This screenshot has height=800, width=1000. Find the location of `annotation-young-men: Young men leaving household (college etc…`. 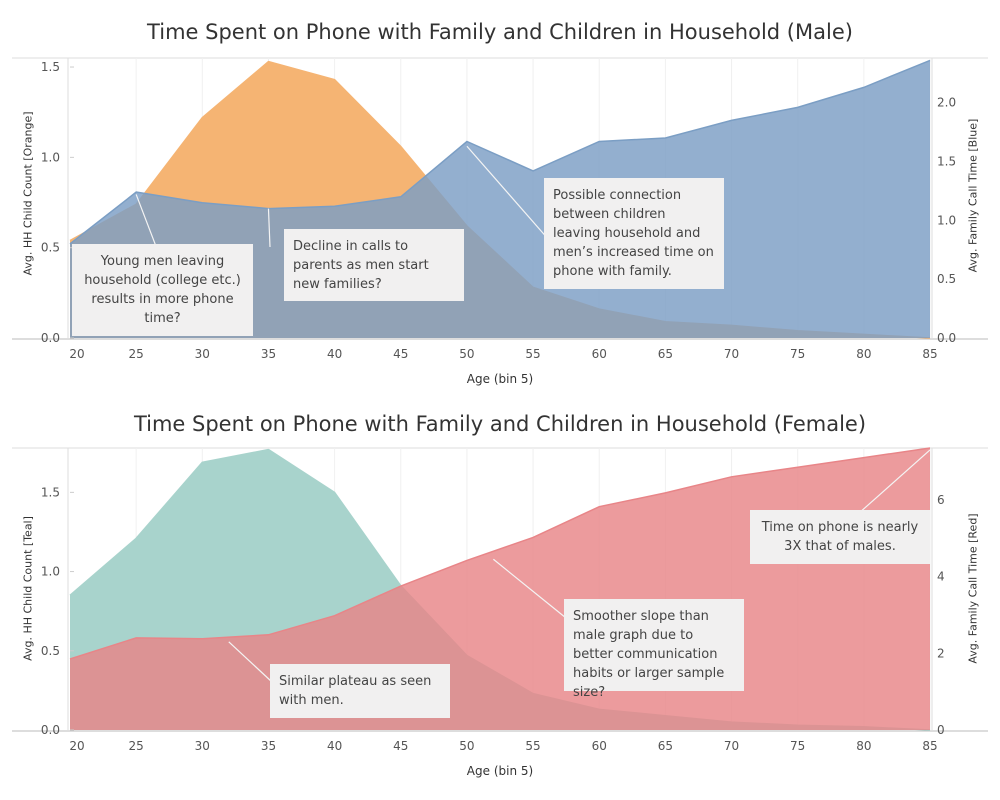

annotation-young-men: Young men leaving household (college etc… is located at coordinates (162, 290).